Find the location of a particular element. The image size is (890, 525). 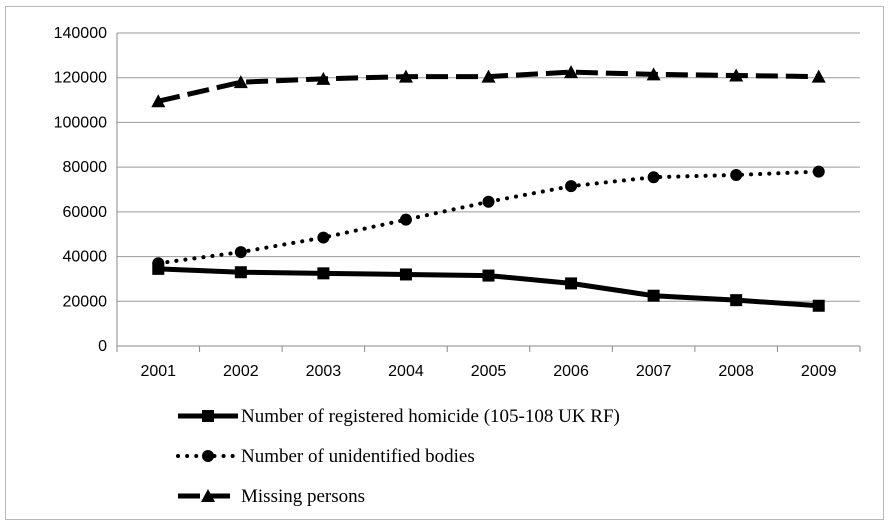

legend-item: Number of unidentified bodies is located at coordinates (325, 456).